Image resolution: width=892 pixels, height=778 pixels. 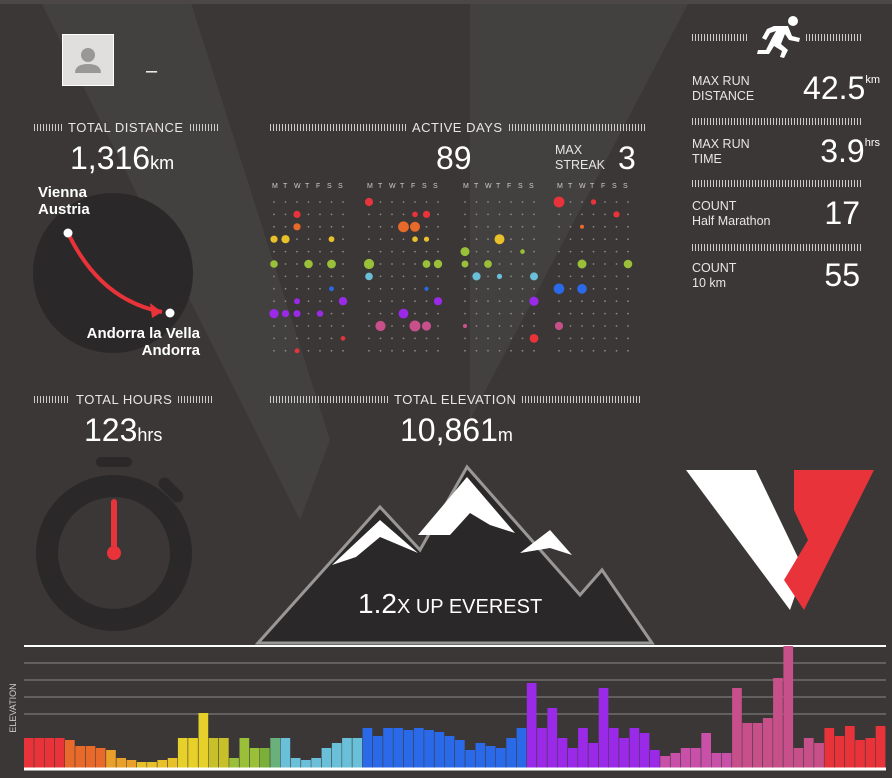 What do you see at coordinates (340, 186) in the screenshot?
I see `day-of-week-letter: S` at bounding box center [340, 186].